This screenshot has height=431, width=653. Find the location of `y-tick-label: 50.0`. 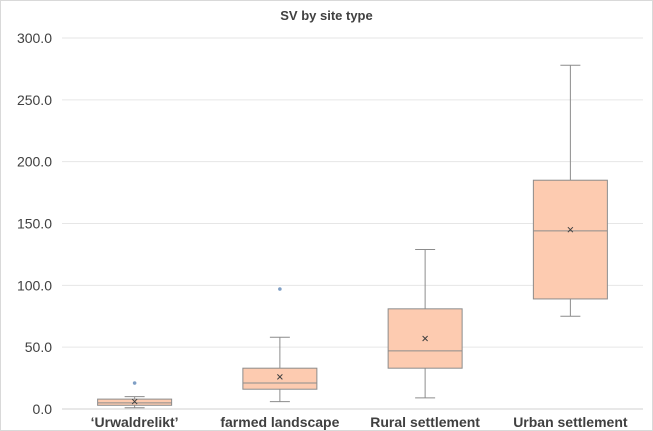

y-tick-label: 50.0 is located at coordinates (38, 347).